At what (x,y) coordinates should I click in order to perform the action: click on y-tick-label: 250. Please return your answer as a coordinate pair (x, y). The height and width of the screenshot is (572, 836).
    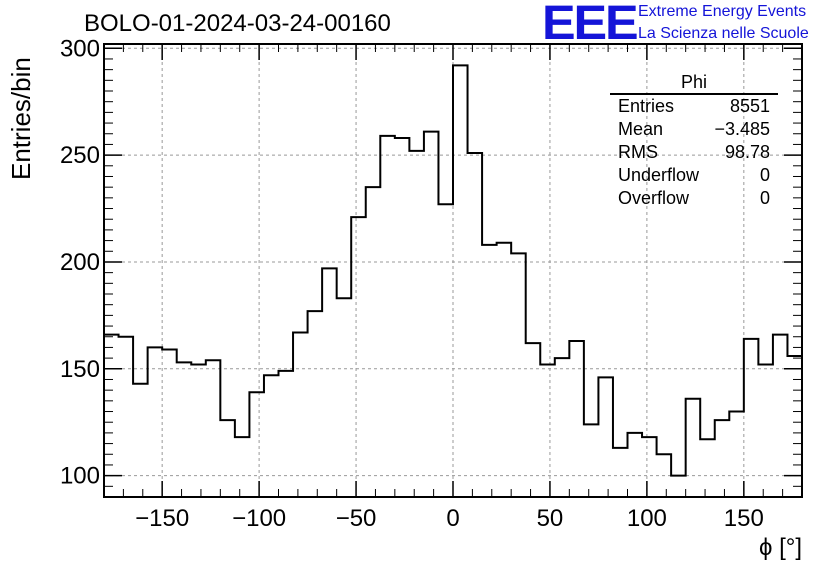
    Looking at the image, I should click on (80, 155).